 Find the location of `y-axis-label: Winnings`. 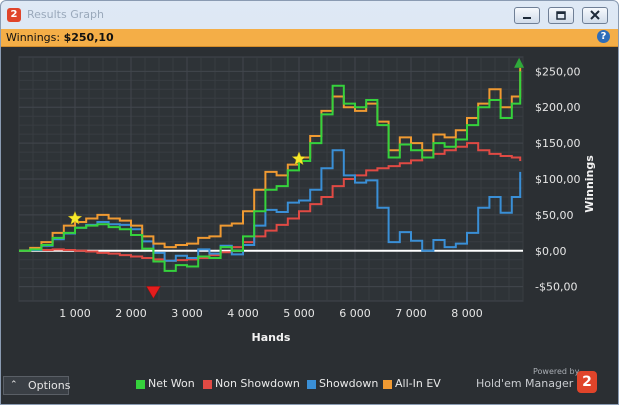

y-axis-label: Winnings is located at coordinates (589, 184).